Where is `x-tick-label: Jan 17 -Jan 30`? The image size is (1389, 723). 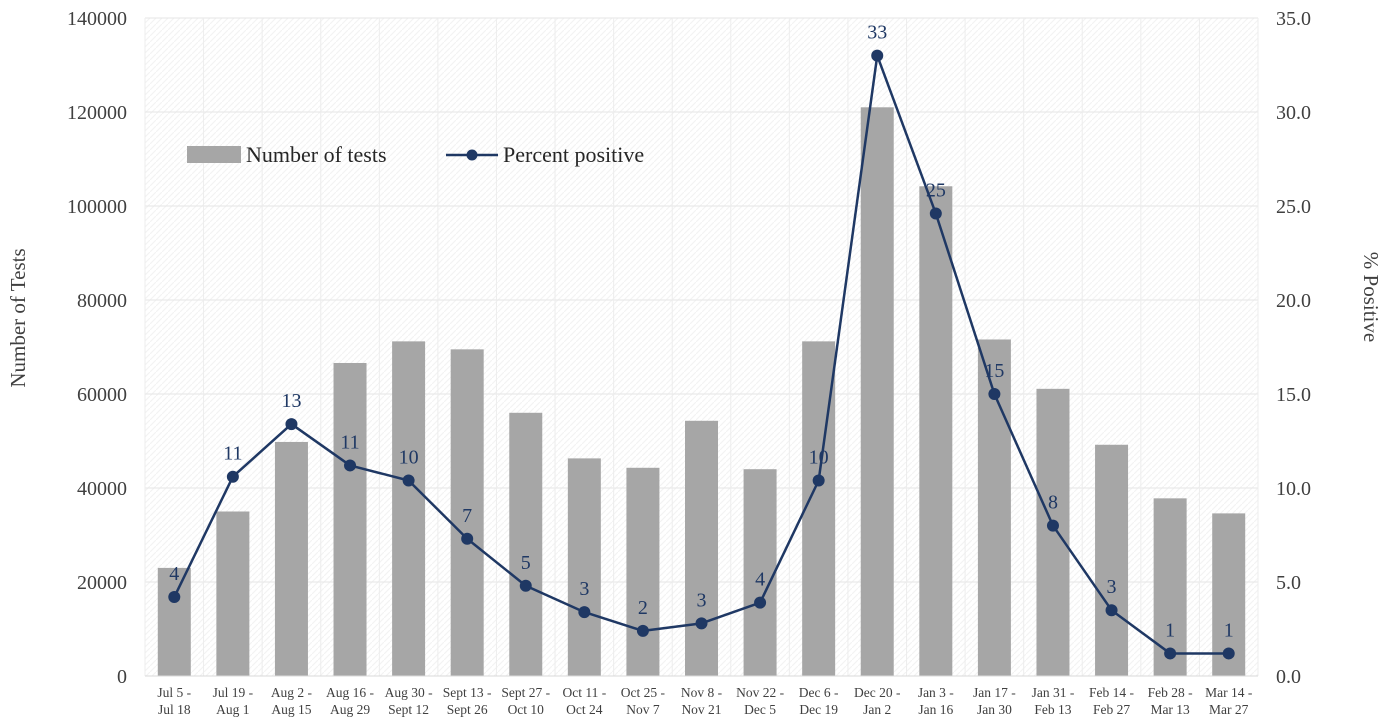 x-tick-label: Jan 17 -Jan 30 is located at coordinates (994, 701).